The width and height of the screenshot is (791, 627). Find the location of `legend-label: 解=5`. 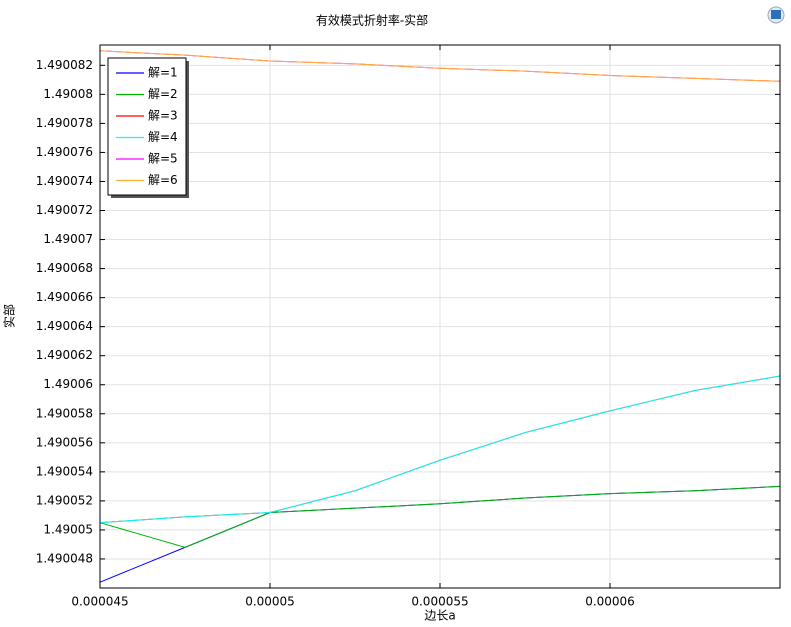

legend-label: 解=5 is located at coordinates (163, 159).